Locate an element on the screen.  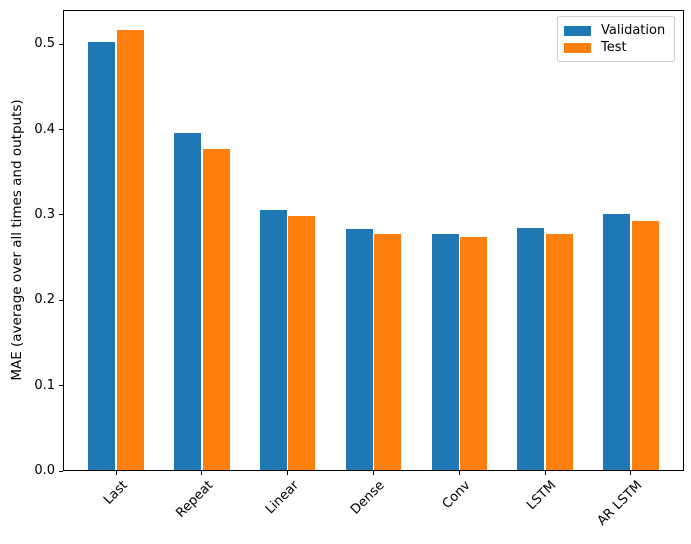
bar-validation-last is located at coordinates (102, 256).